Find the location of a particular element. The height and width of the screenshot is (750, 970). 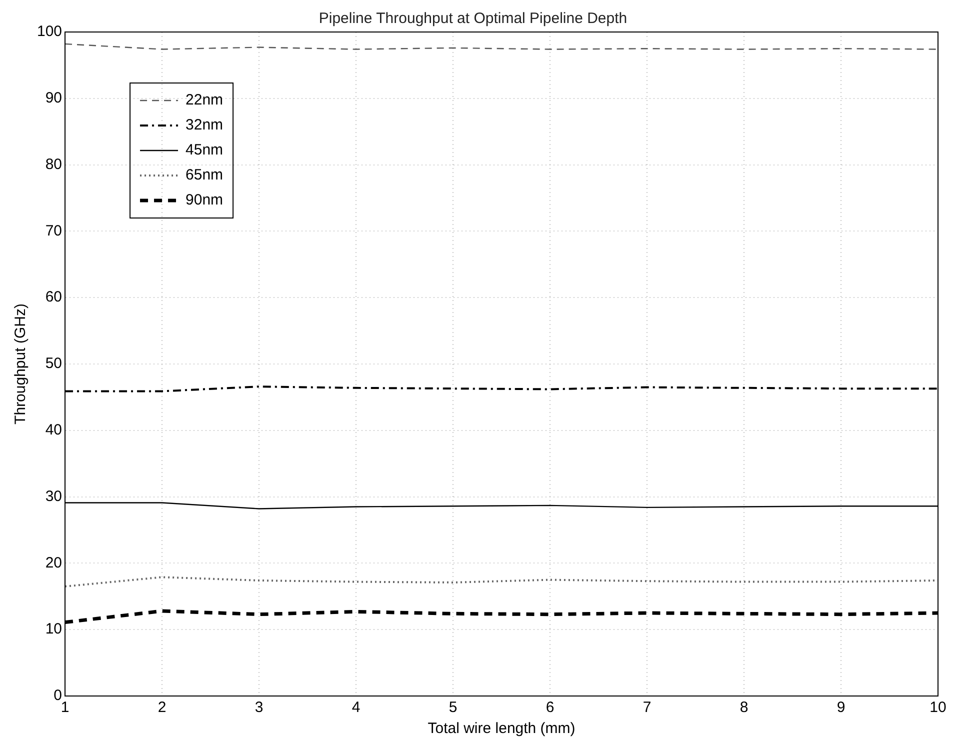

x-tick-label: 2 is located at coordinates (162, 707).